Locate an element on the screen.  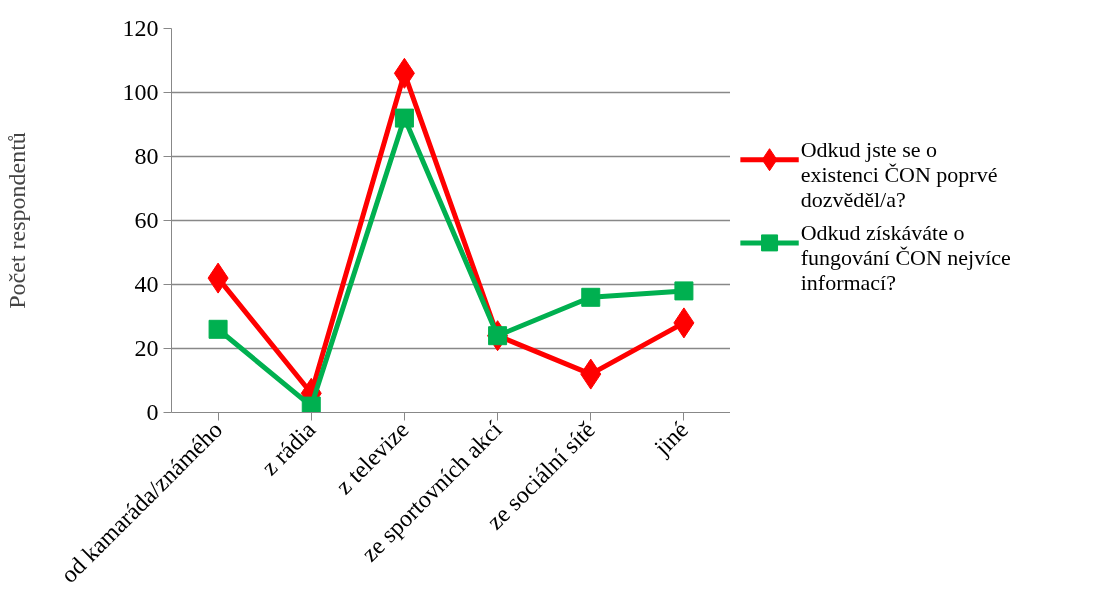
y-tick-label: 0 is located at coordinates (152, 412).